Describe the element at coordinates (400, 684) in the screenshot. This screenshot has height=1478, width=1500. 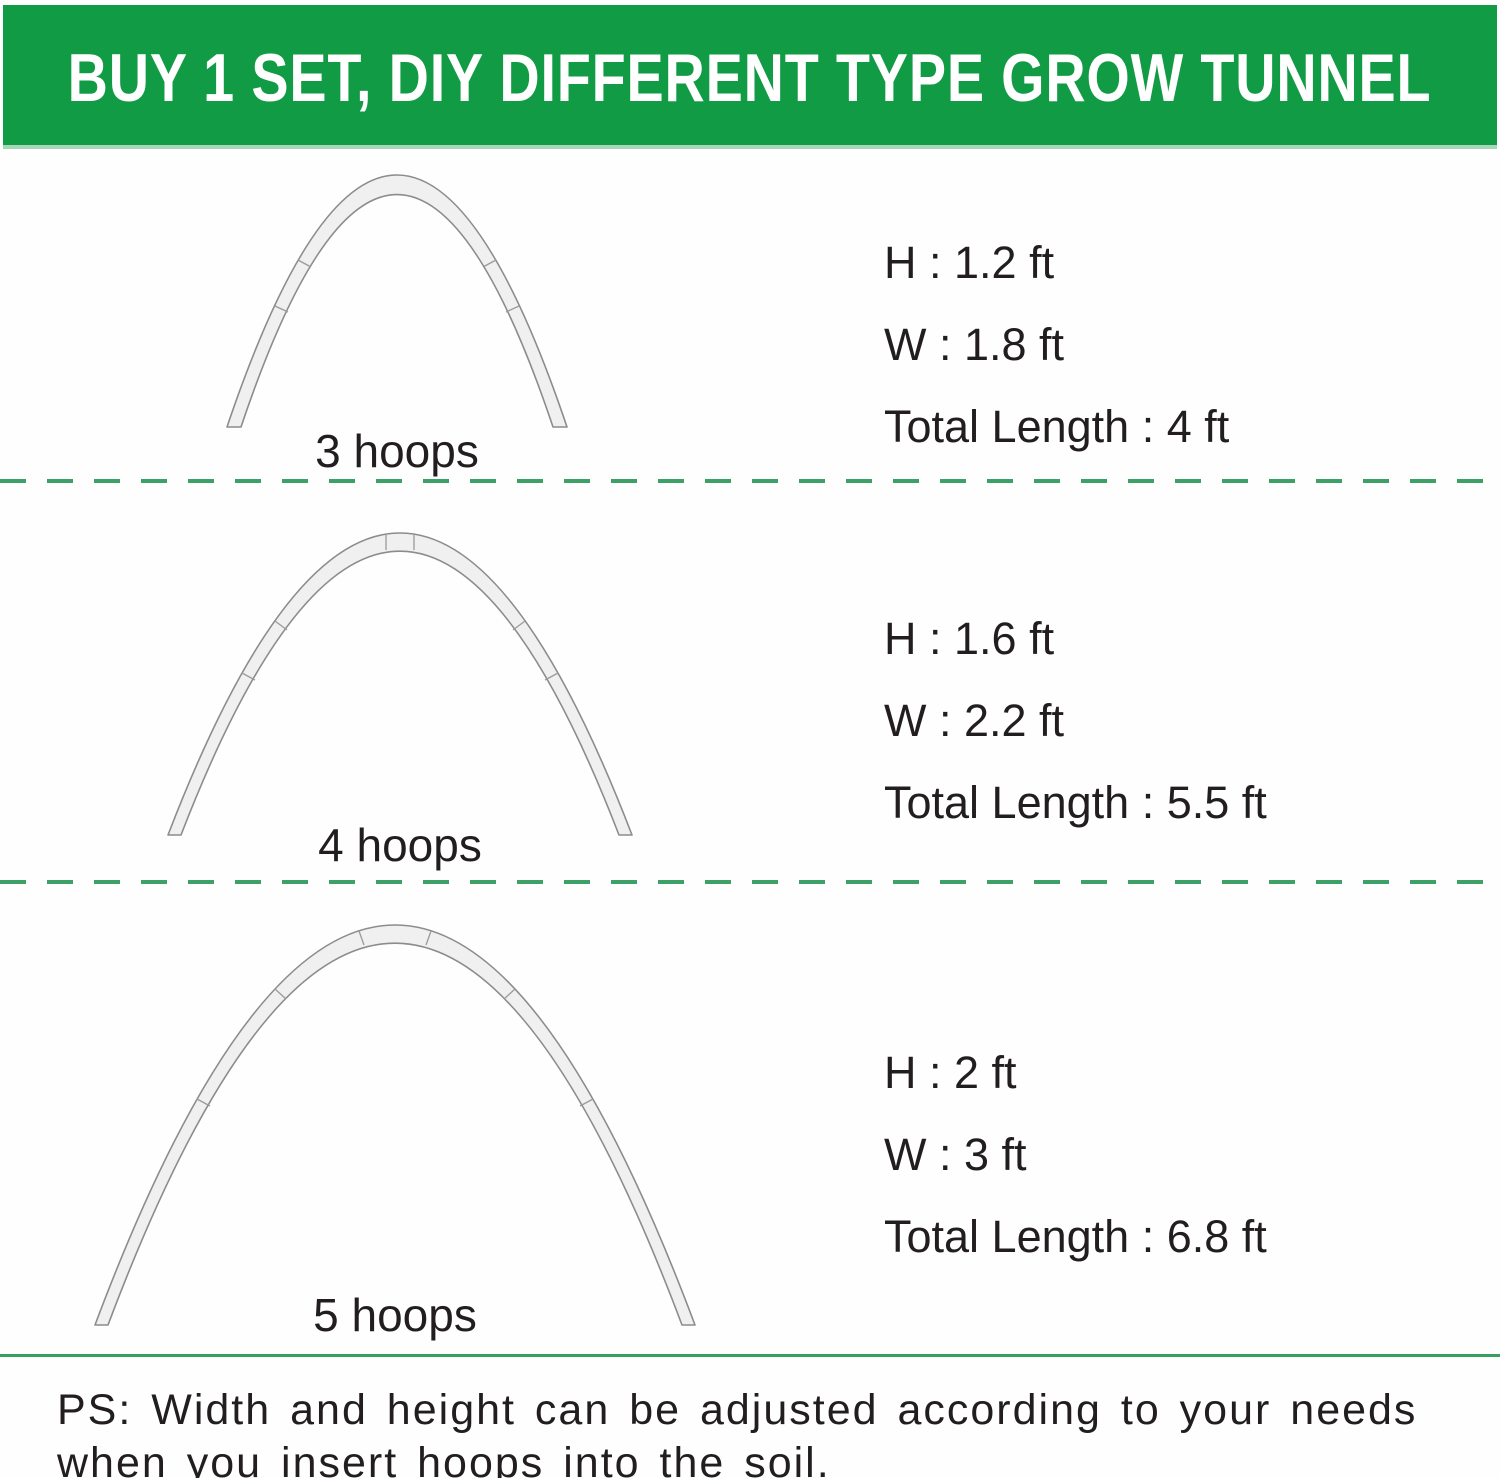
I see `tunnel-arch-4-hoops-illustration` at that location.